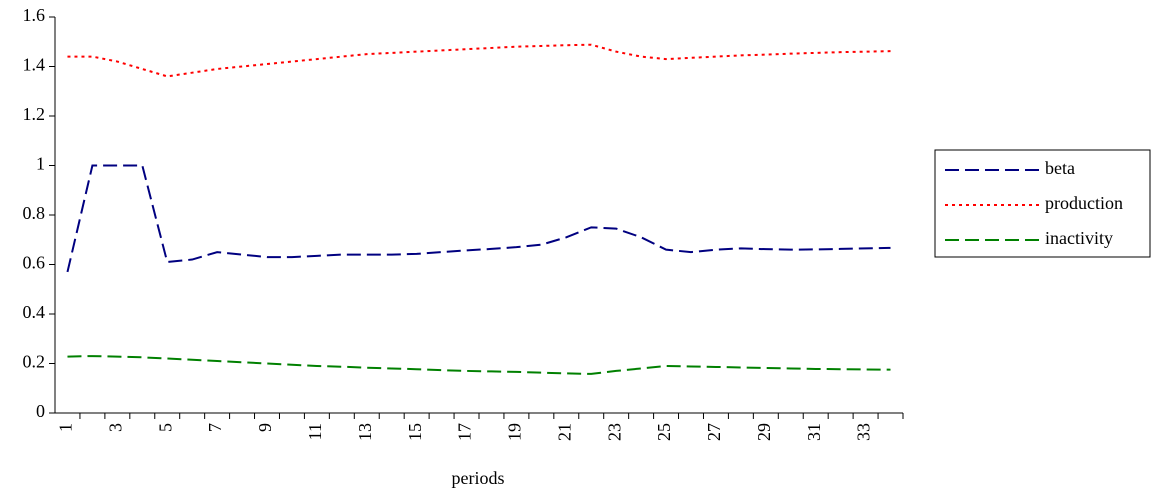 The image size is (1156, 493). I want to click on x-tick-label: 7, so click(215, 427).